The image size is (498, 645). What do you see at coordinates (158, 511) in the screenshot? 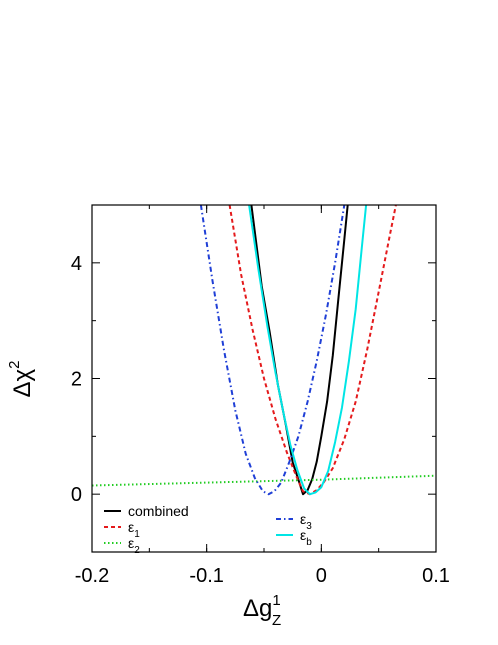
I see `legend-label: combined` at bounding box center [158, 511].